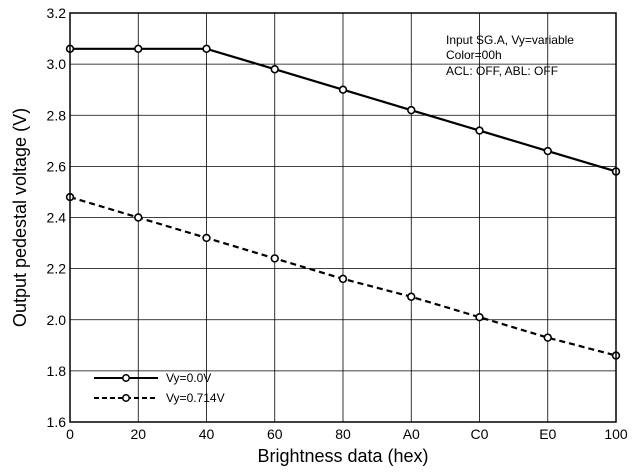  I want to click on annotation-line-1: Input SG.A, Vy=variable, so click(510, 40).